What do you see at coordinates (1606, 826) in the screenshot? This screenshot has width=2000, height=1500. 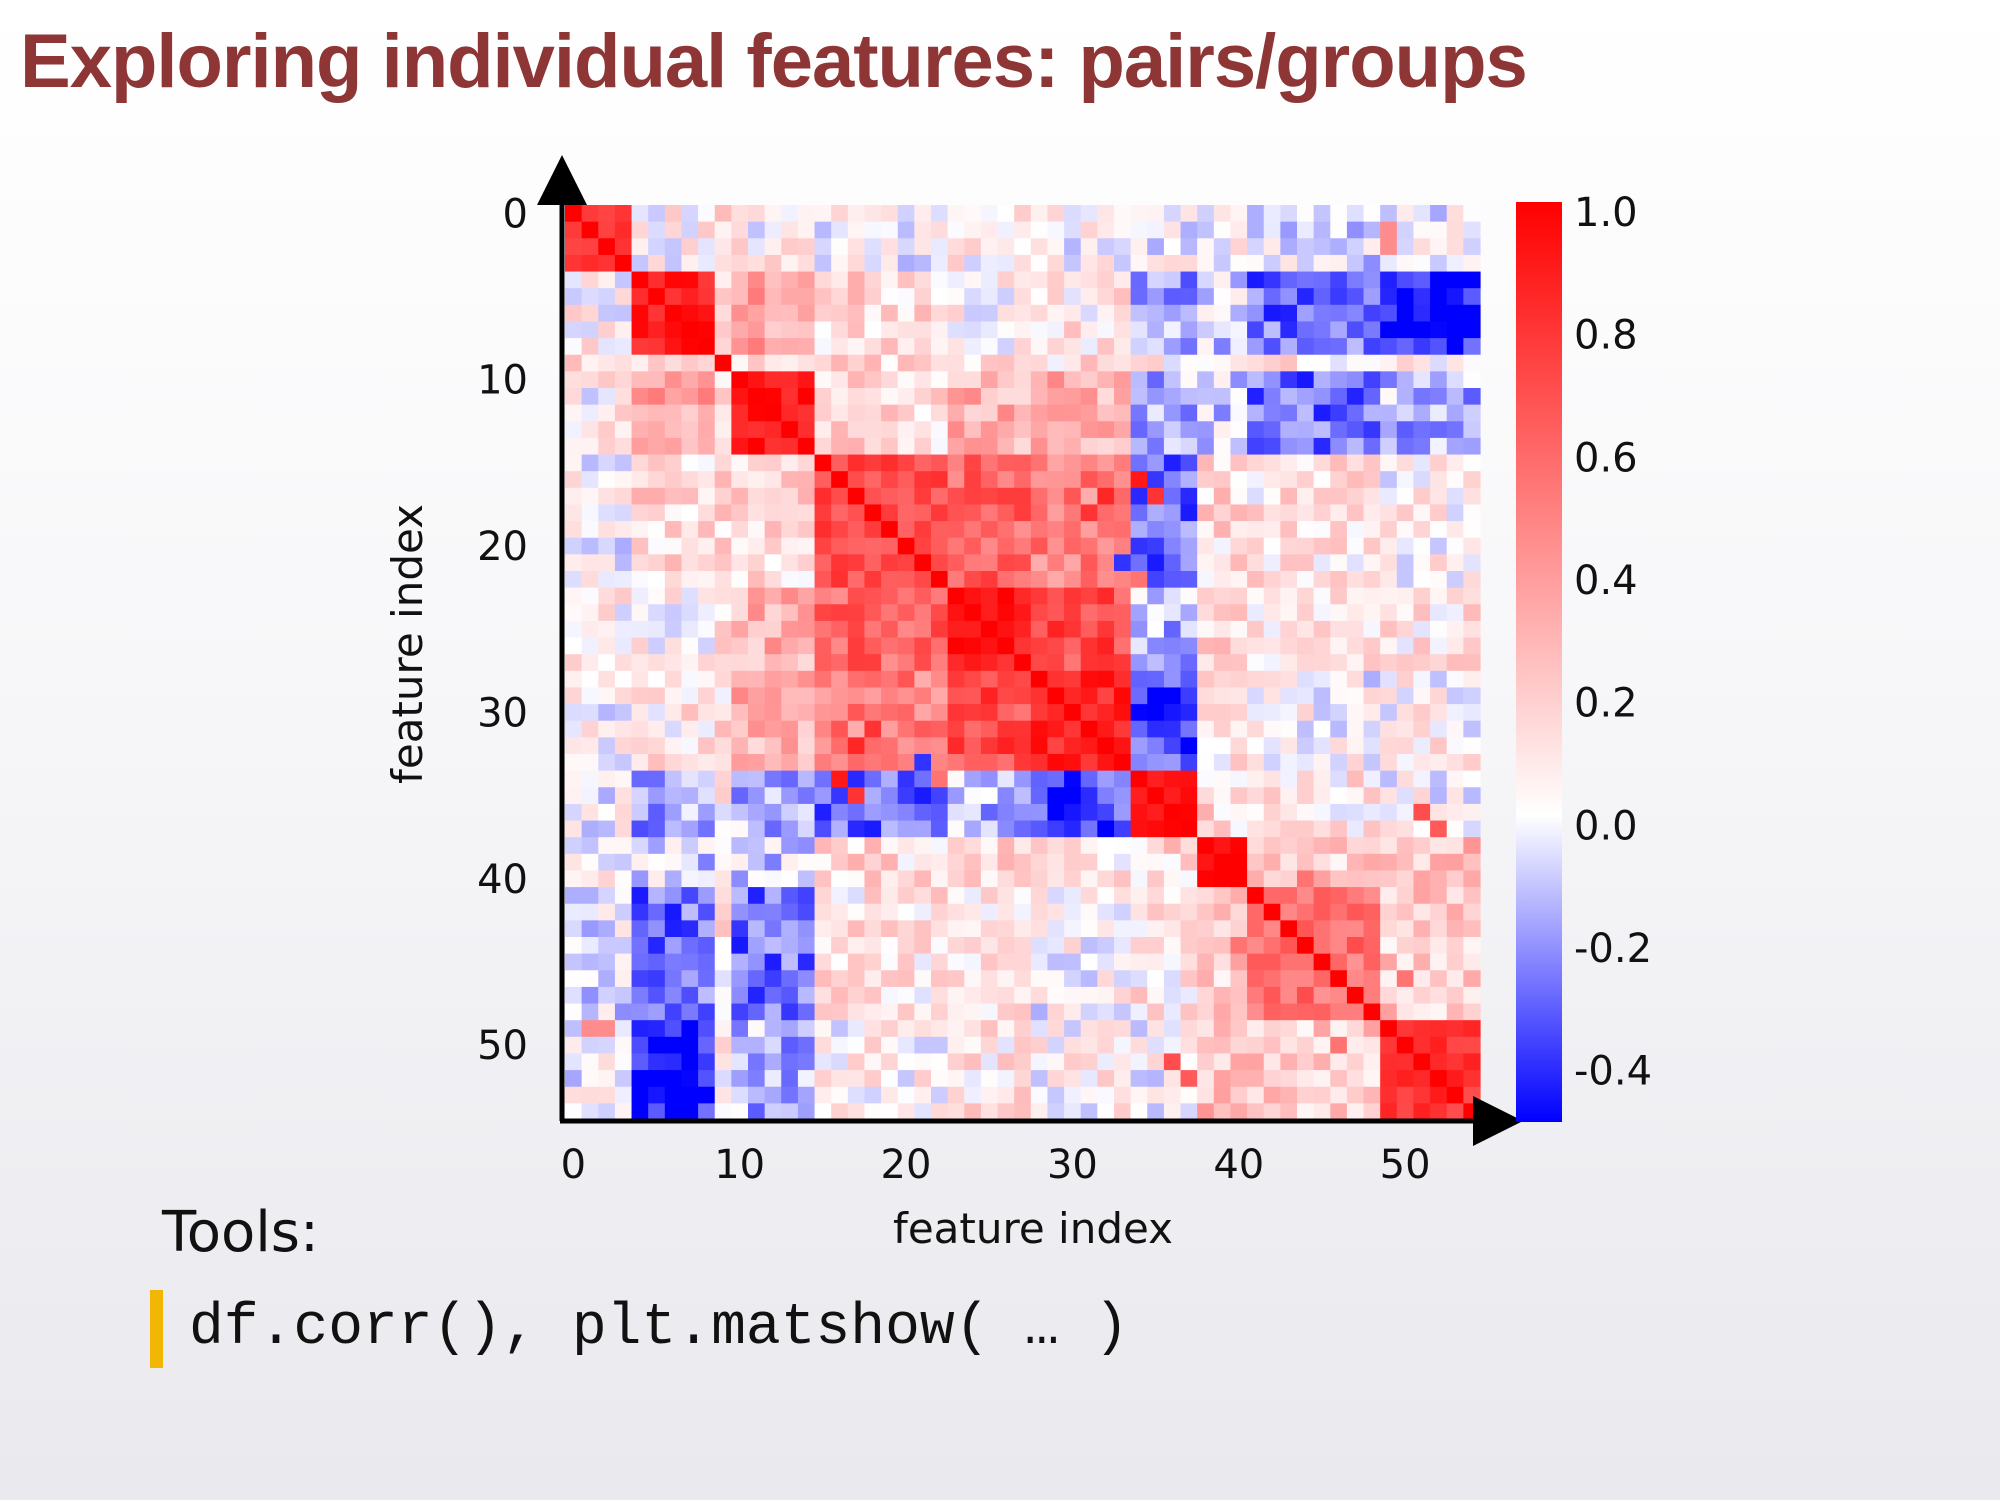 I see `colorbar-tick-label: 0.0` at bounding box center [1606, 826].